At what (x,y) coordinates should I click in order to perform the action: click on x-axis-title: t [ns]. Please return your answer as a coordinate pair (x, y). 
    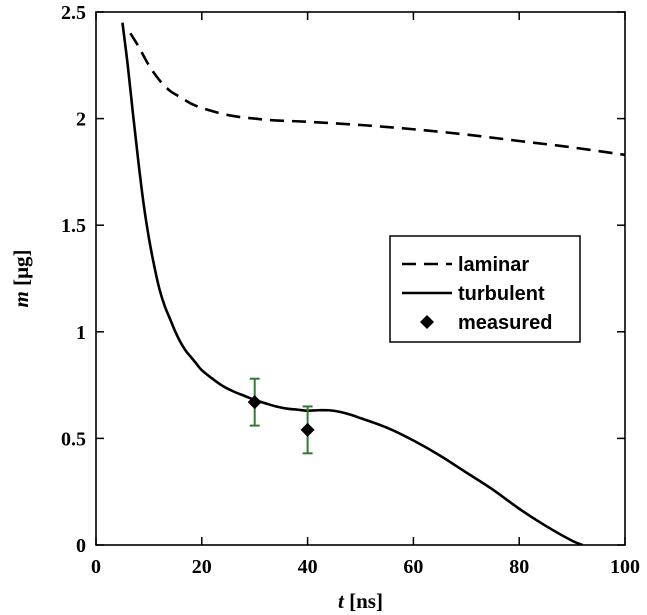
    Looking at the image, I should click on (360, 601).